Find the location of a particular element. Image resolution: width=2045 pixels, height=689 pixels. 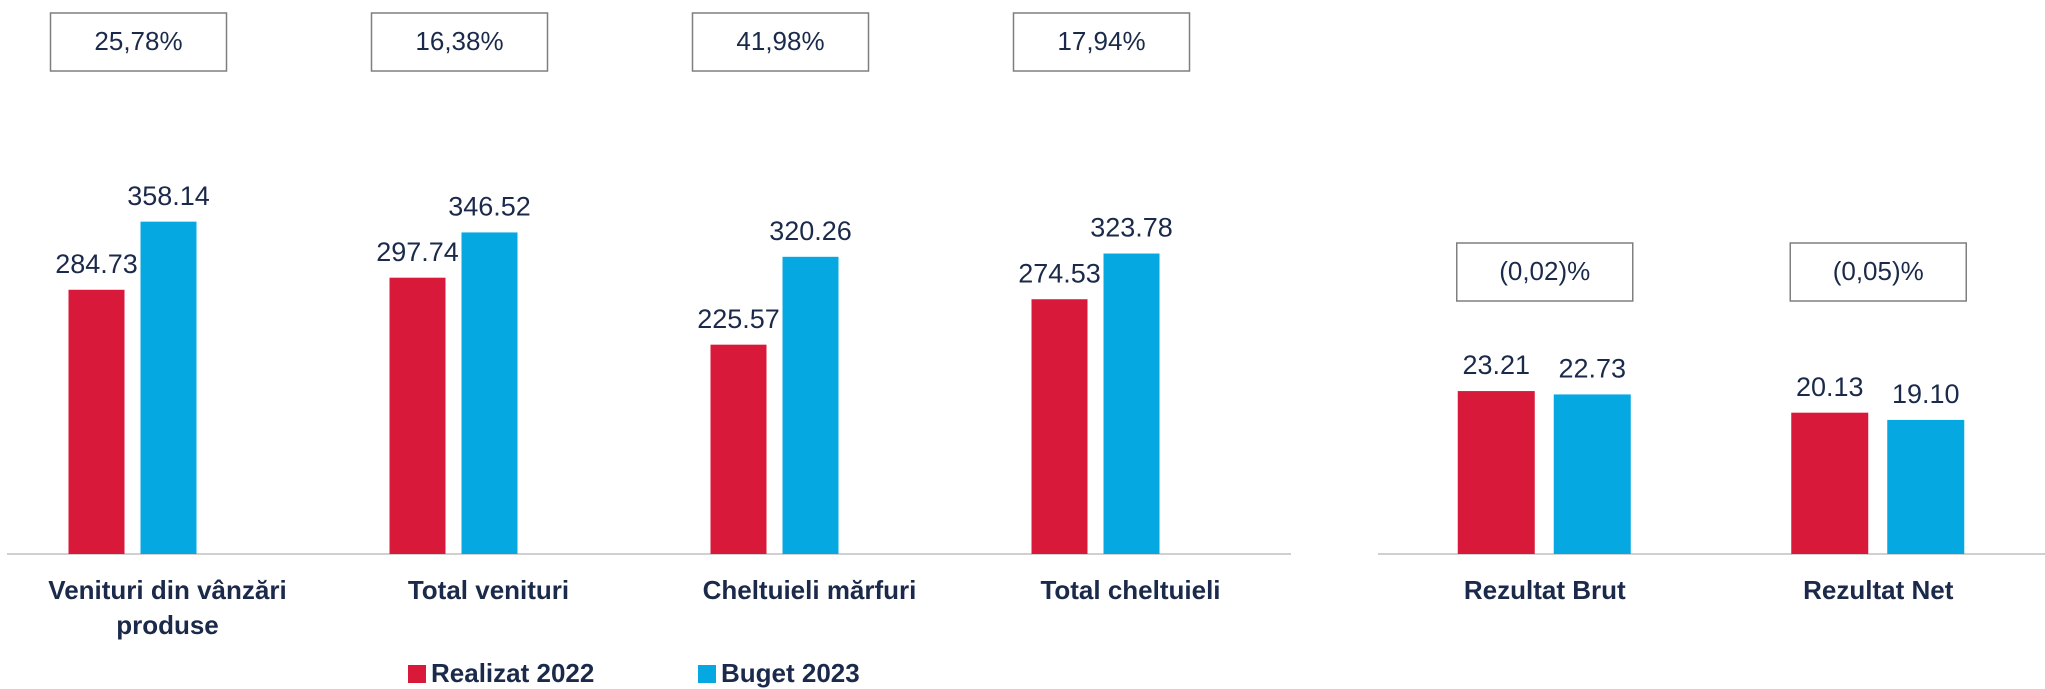

x-tick-label: Cheltuieli mărfuri is located at coordinates (810, 590).